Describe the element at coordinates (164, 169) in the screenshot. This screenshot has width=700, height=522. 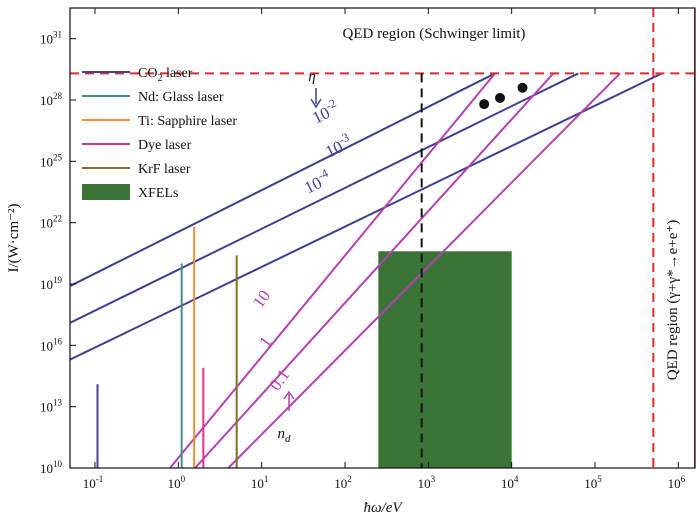
I see `legend-label-4: KrF laser` at that location.